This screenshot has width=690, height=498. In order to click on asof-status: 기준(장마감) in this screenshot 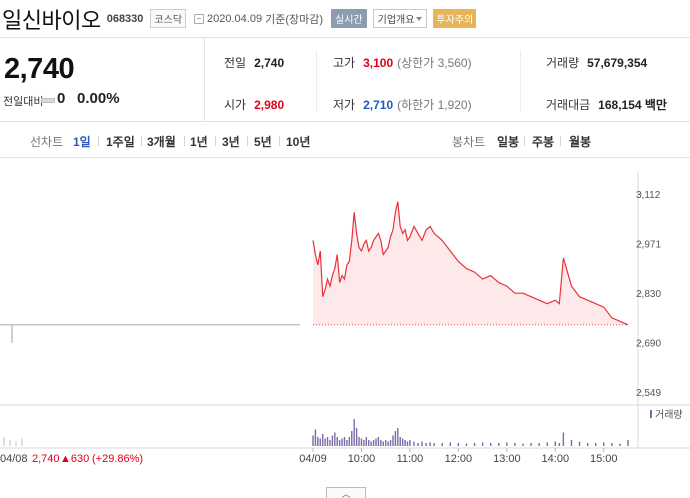, I will do `click(294, 19)`.